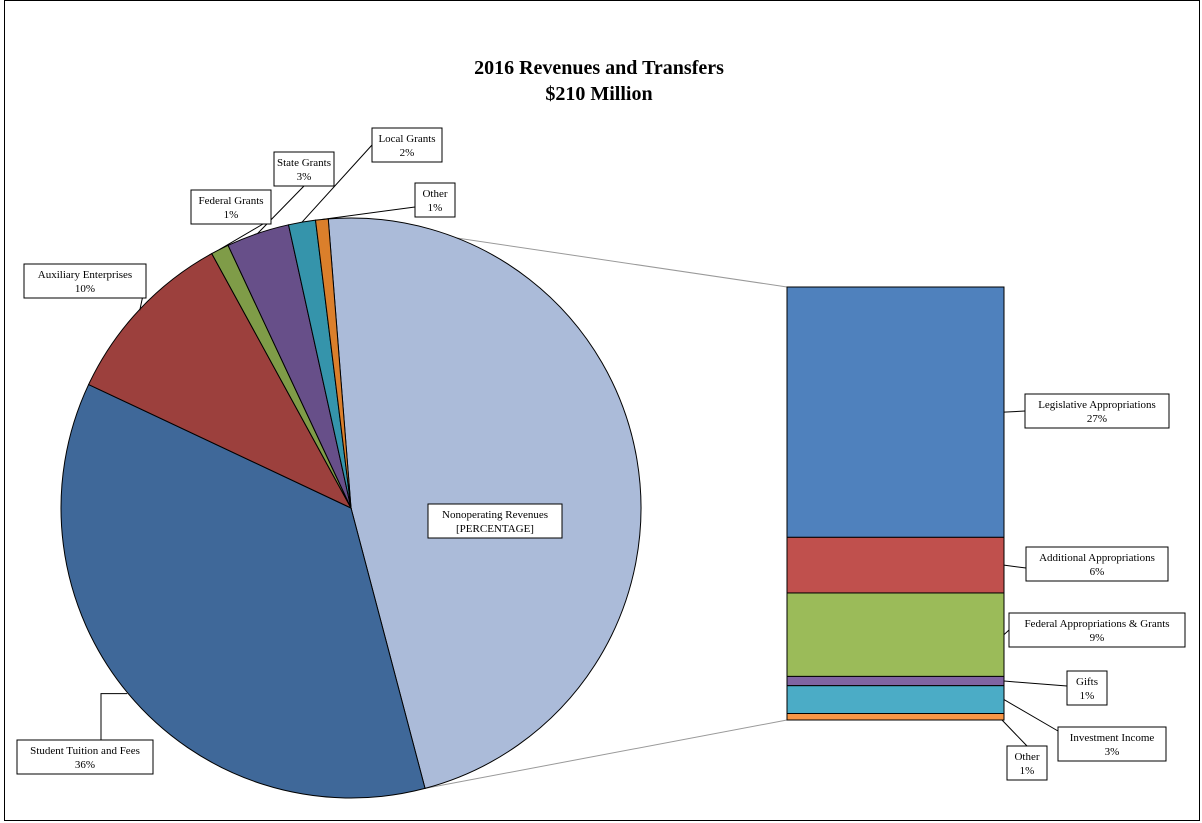 Image resolution: width=1202 pixels, height=823 pixels. What do you see at coordinates (407, 153) in the screenshot?
I see `pie-label-5-value: 2%` at bounding box center [407, 153].